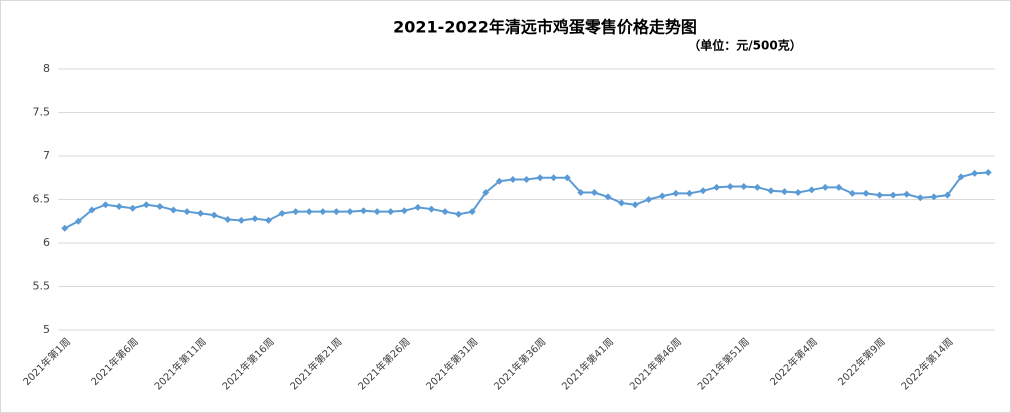  Describe the element at coordinates (42, 286) in the screenshot. I see `y-tick-label: 5.5` at that location.